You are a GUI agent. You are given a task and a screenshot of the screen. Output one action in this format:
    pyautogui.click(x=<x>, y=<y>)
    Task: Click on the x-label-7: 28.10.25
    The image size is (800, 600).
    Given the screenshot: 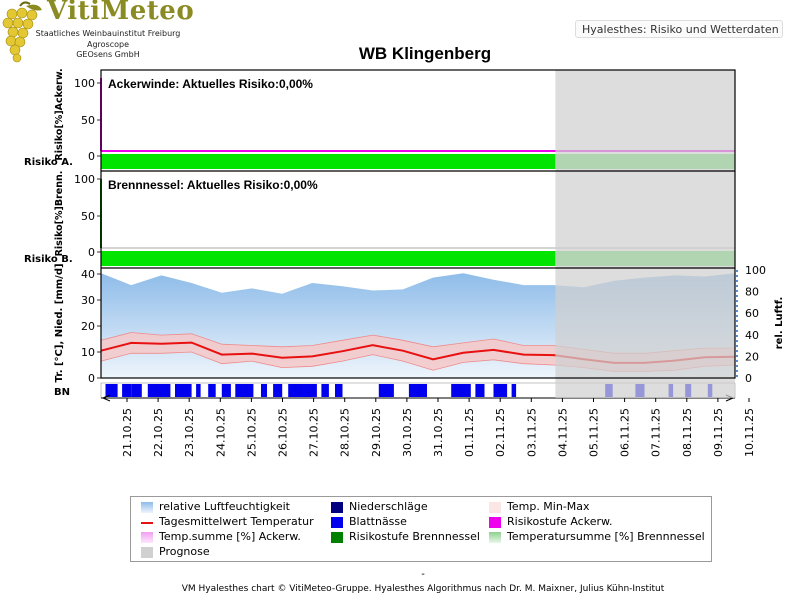 What is the action you would take?
    pyautogui.click(x=345, y=432)
    